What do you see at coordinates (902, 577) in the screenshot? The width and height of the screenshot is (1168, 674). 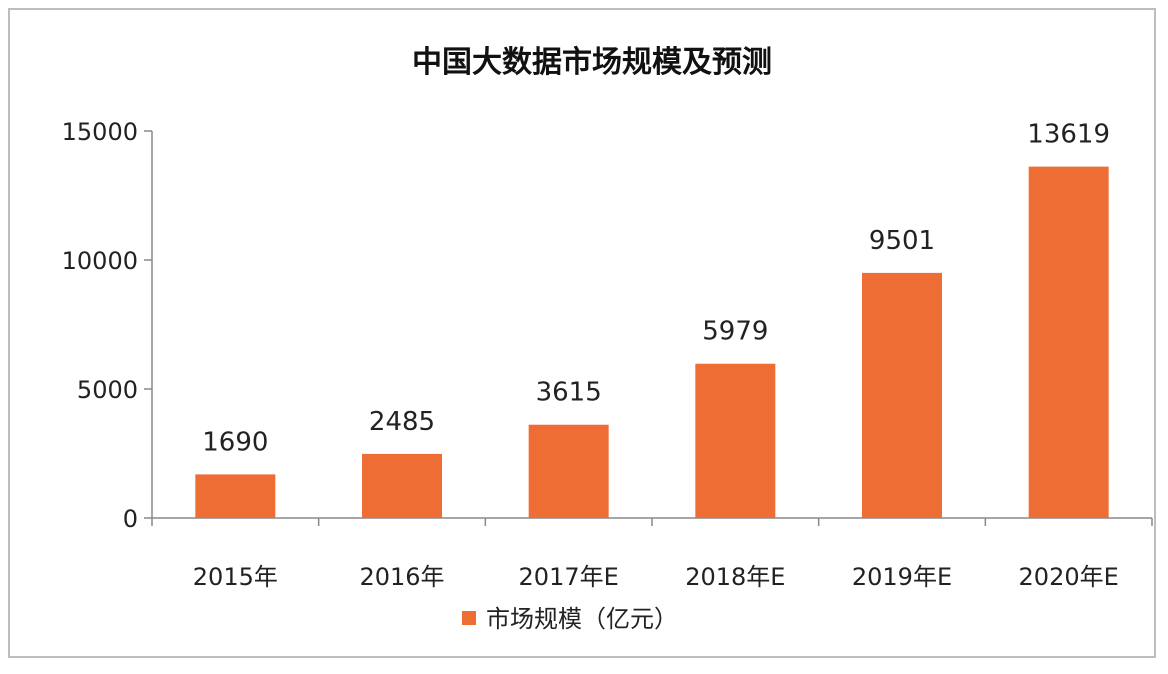 I see `x-tick-label: 2019年E` at bounding box center [902, 577].